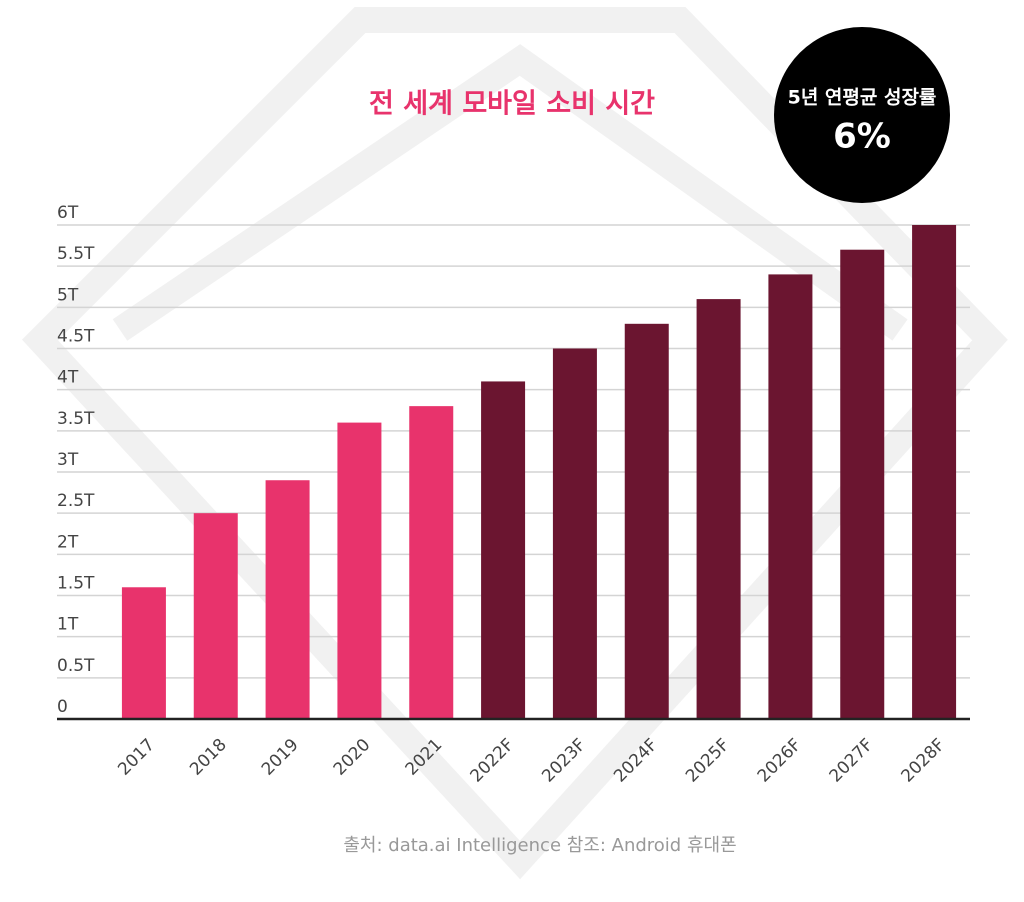 The image size is (1024, 902). I want to click on x-tick-label: 2018, so click(208, 757).